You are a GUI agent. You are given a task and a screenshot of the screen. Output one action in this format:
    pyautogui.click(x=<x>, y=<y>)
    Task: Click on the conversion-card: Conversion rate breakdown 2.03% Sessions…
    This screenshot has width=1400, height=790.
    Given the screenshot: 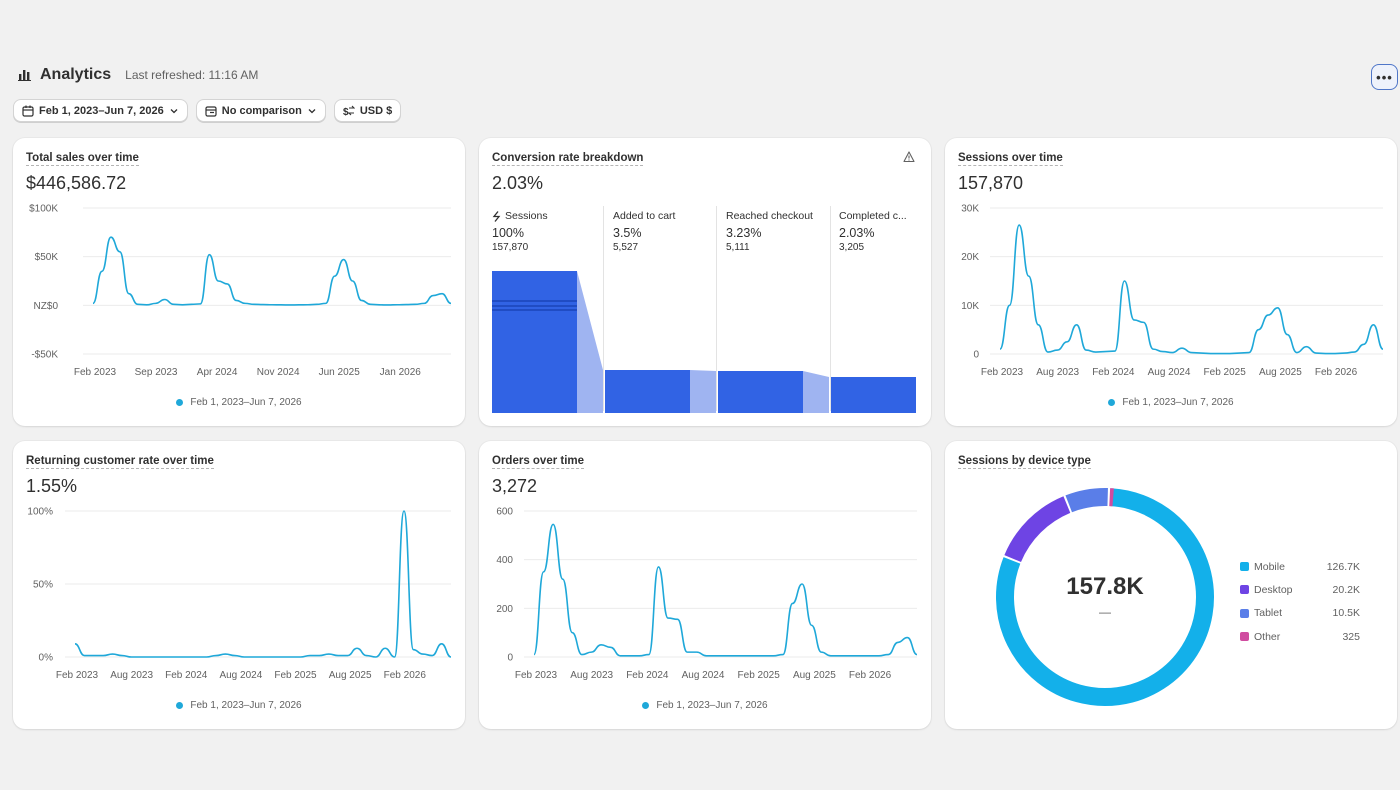 What is the action you would take?
    pyautogui.click(x=705, y=282)
    